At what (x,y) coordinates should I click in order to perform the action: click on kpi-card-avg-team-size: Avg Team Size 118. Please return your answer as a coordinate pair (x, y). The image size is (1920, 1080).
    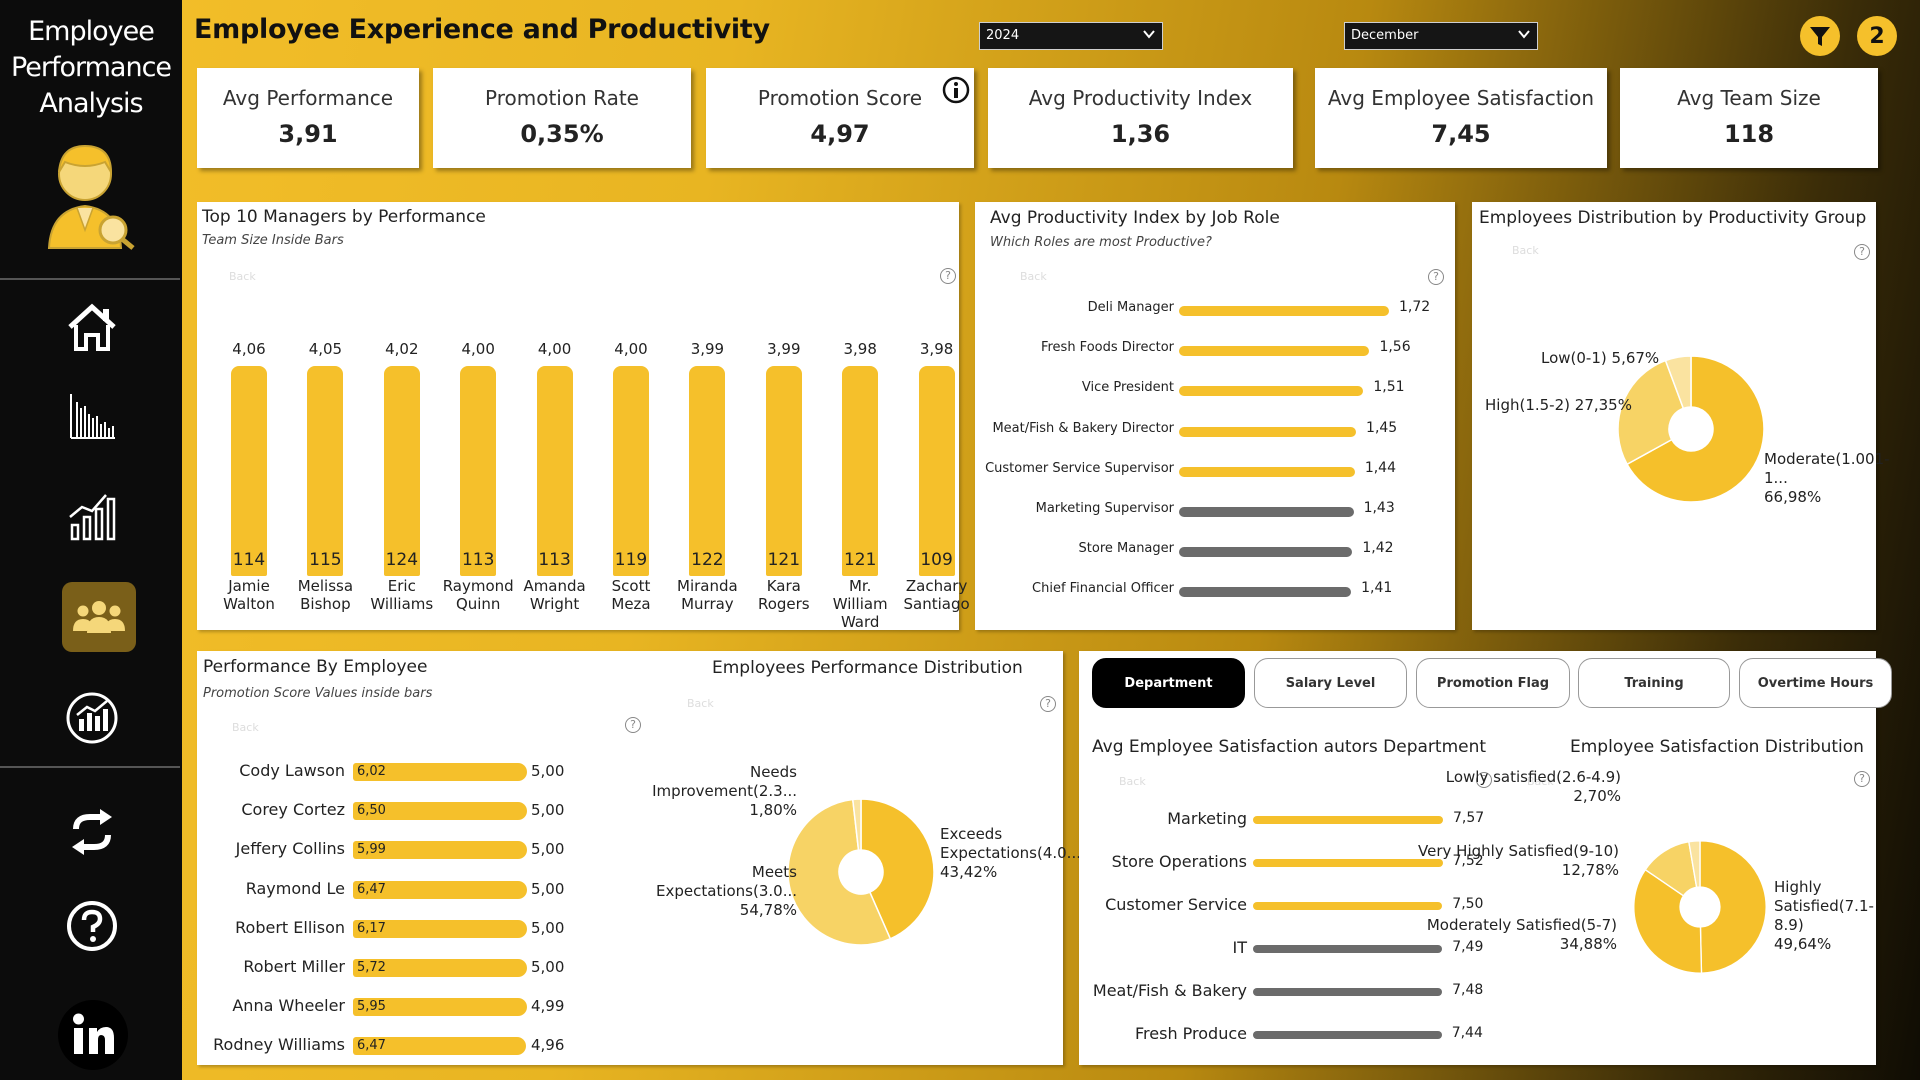
    Looking at the image, I should click on (1749, 118).